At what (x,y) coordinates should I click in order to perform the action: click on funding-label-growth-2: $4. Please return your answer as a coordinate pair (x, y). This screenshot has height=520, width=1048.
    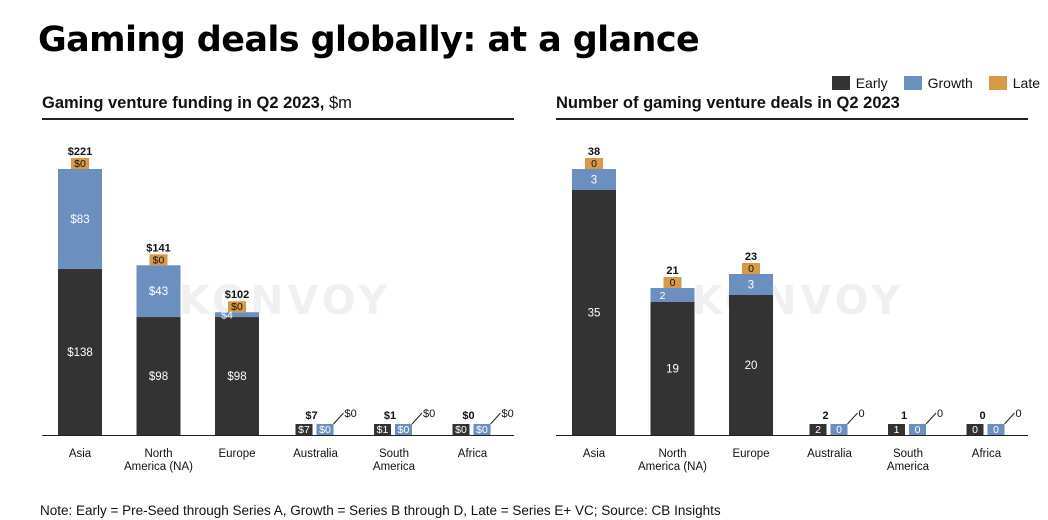
    Looking at the image, I should click on (227, 316).